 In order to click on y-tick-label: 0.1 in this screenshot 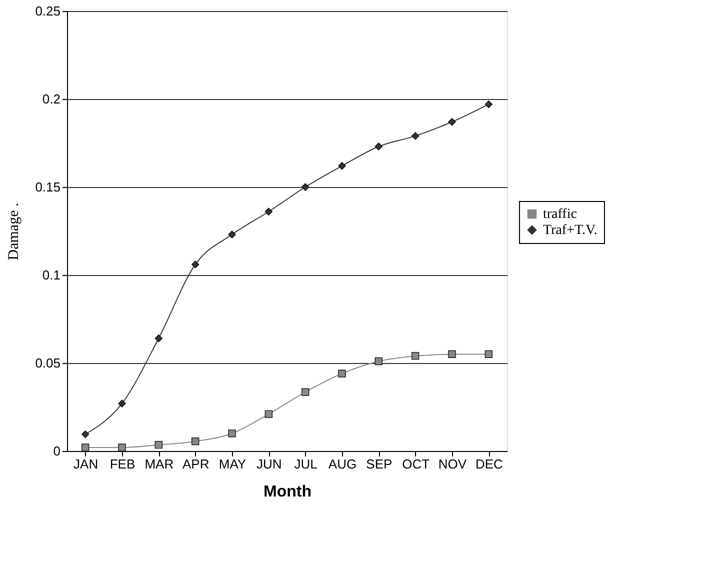, I will do `click(51, 275)`.